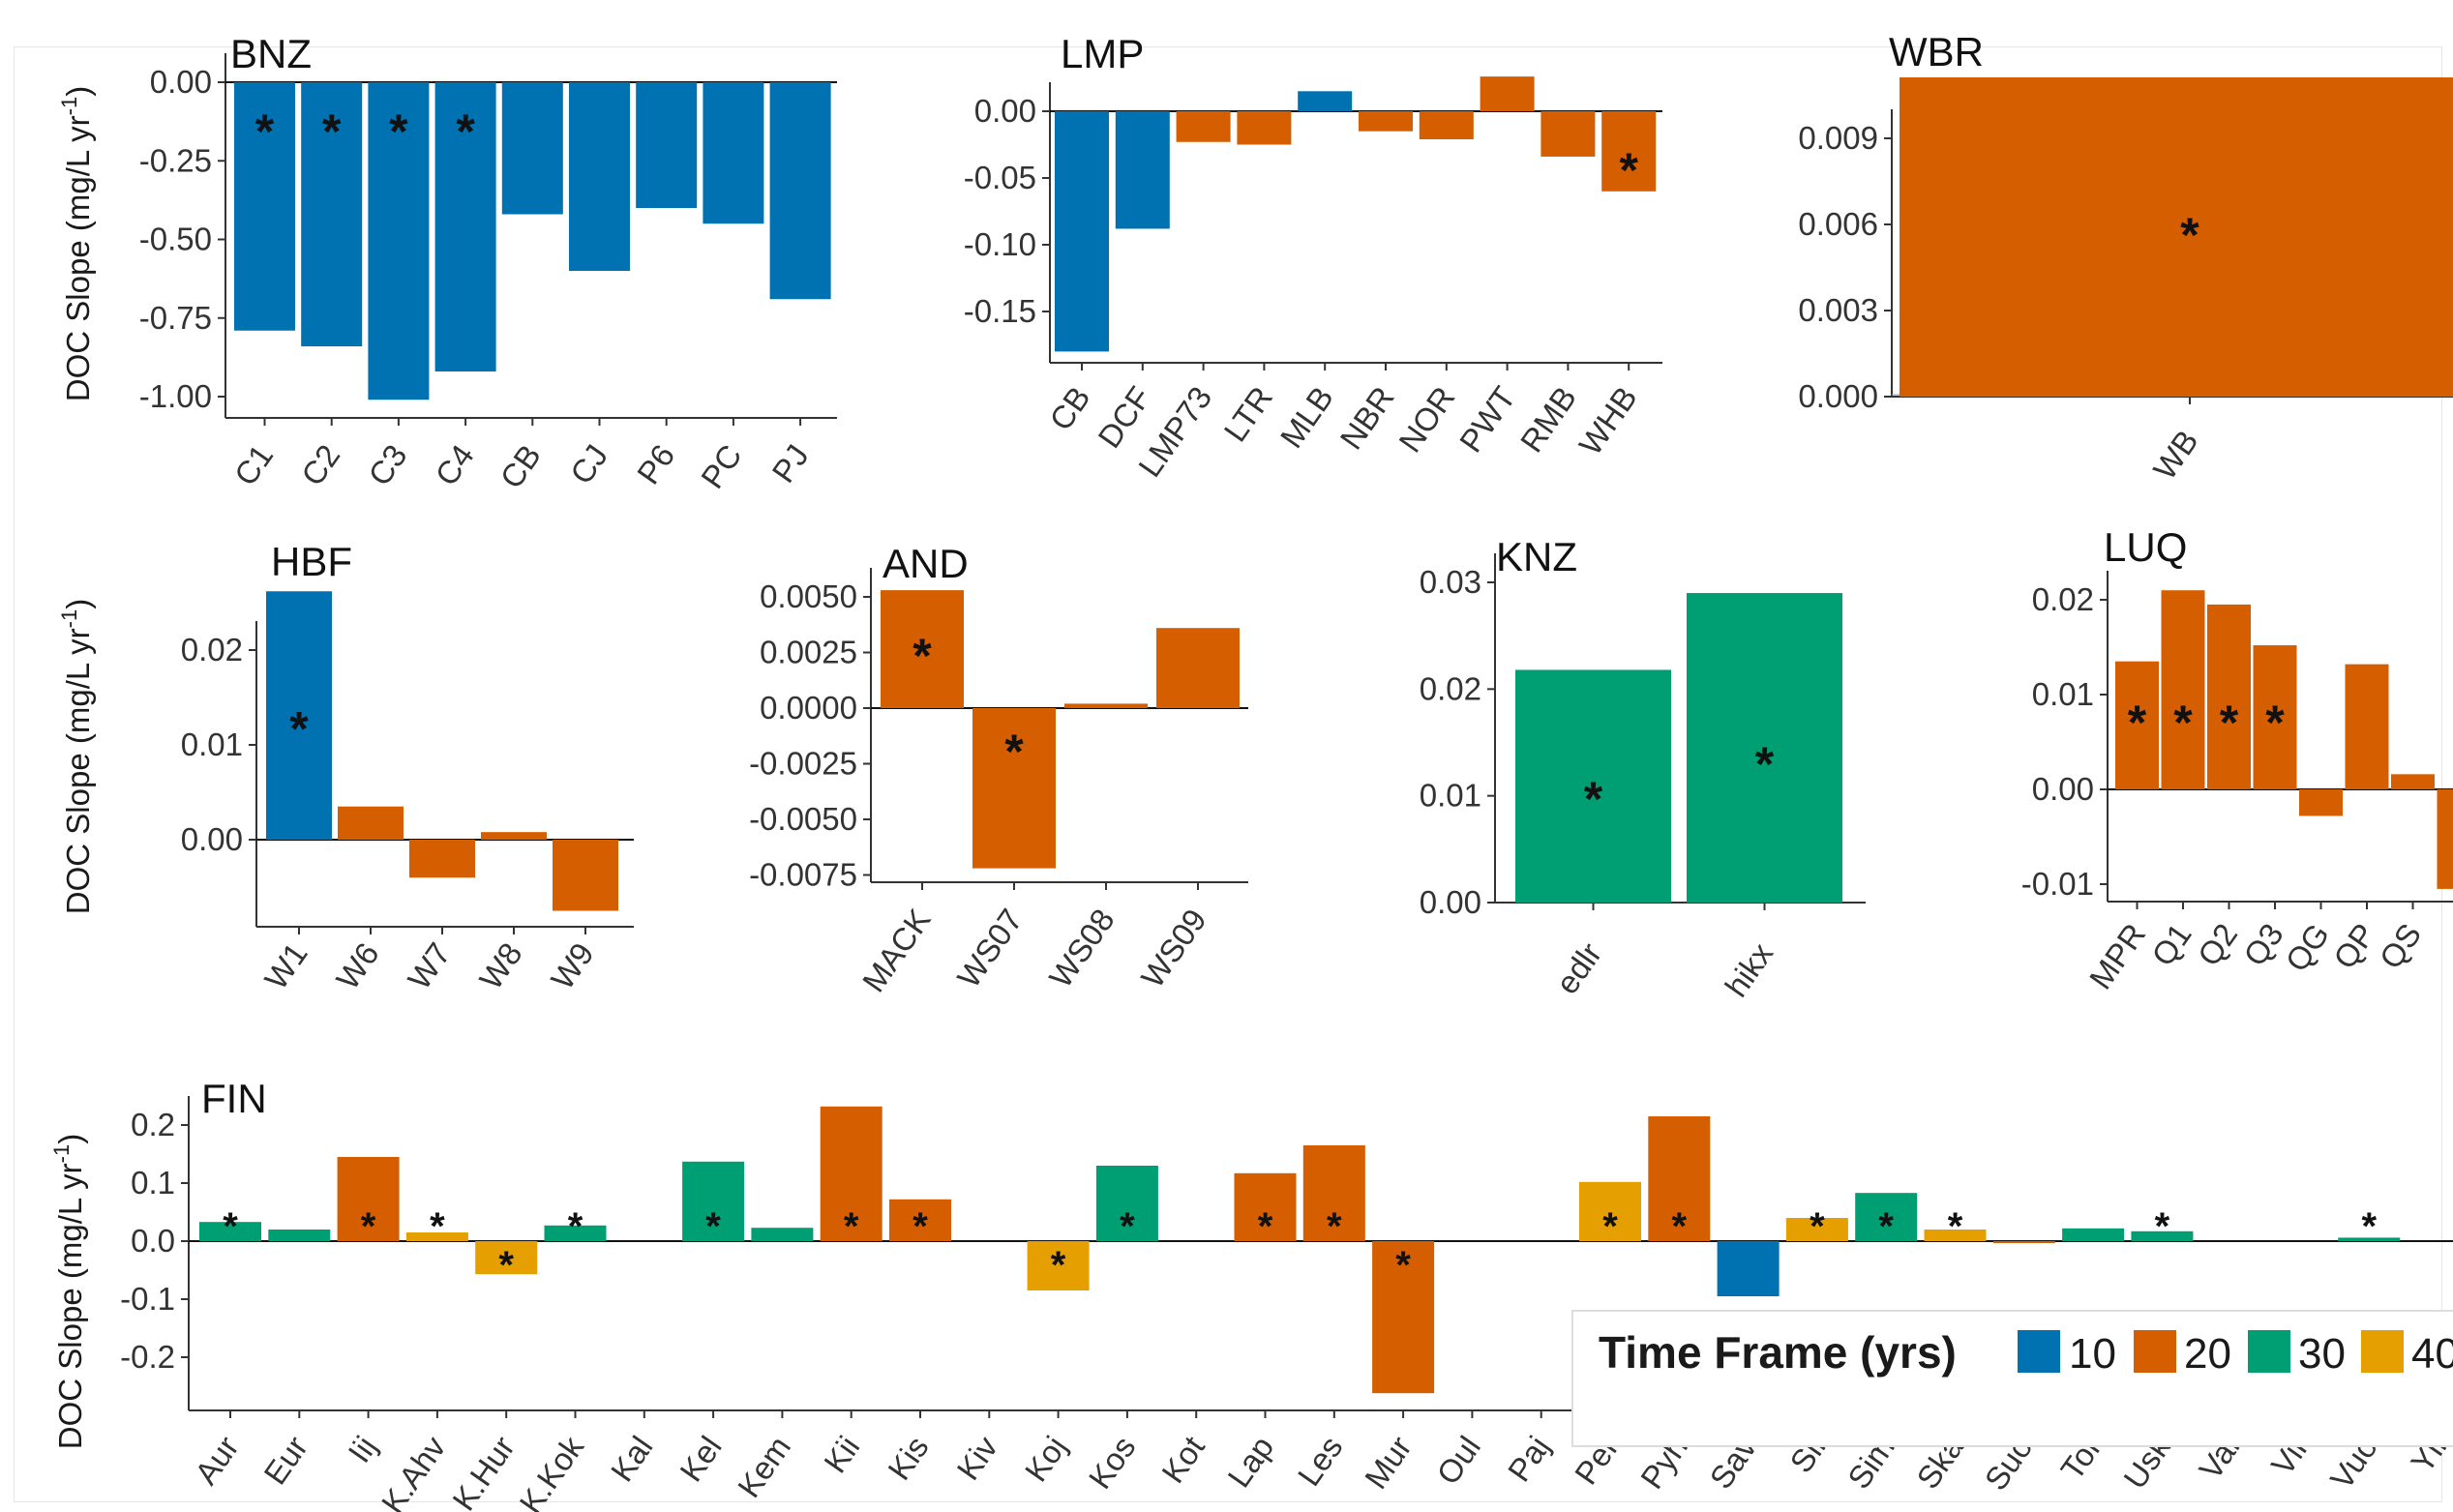 Image resolution: width=2453 pixels, height=1512 pixels. What do you see at coordinates (851, 1174) in the screenshot?
I see `bar-kii` at bounding box center [851, 1174].